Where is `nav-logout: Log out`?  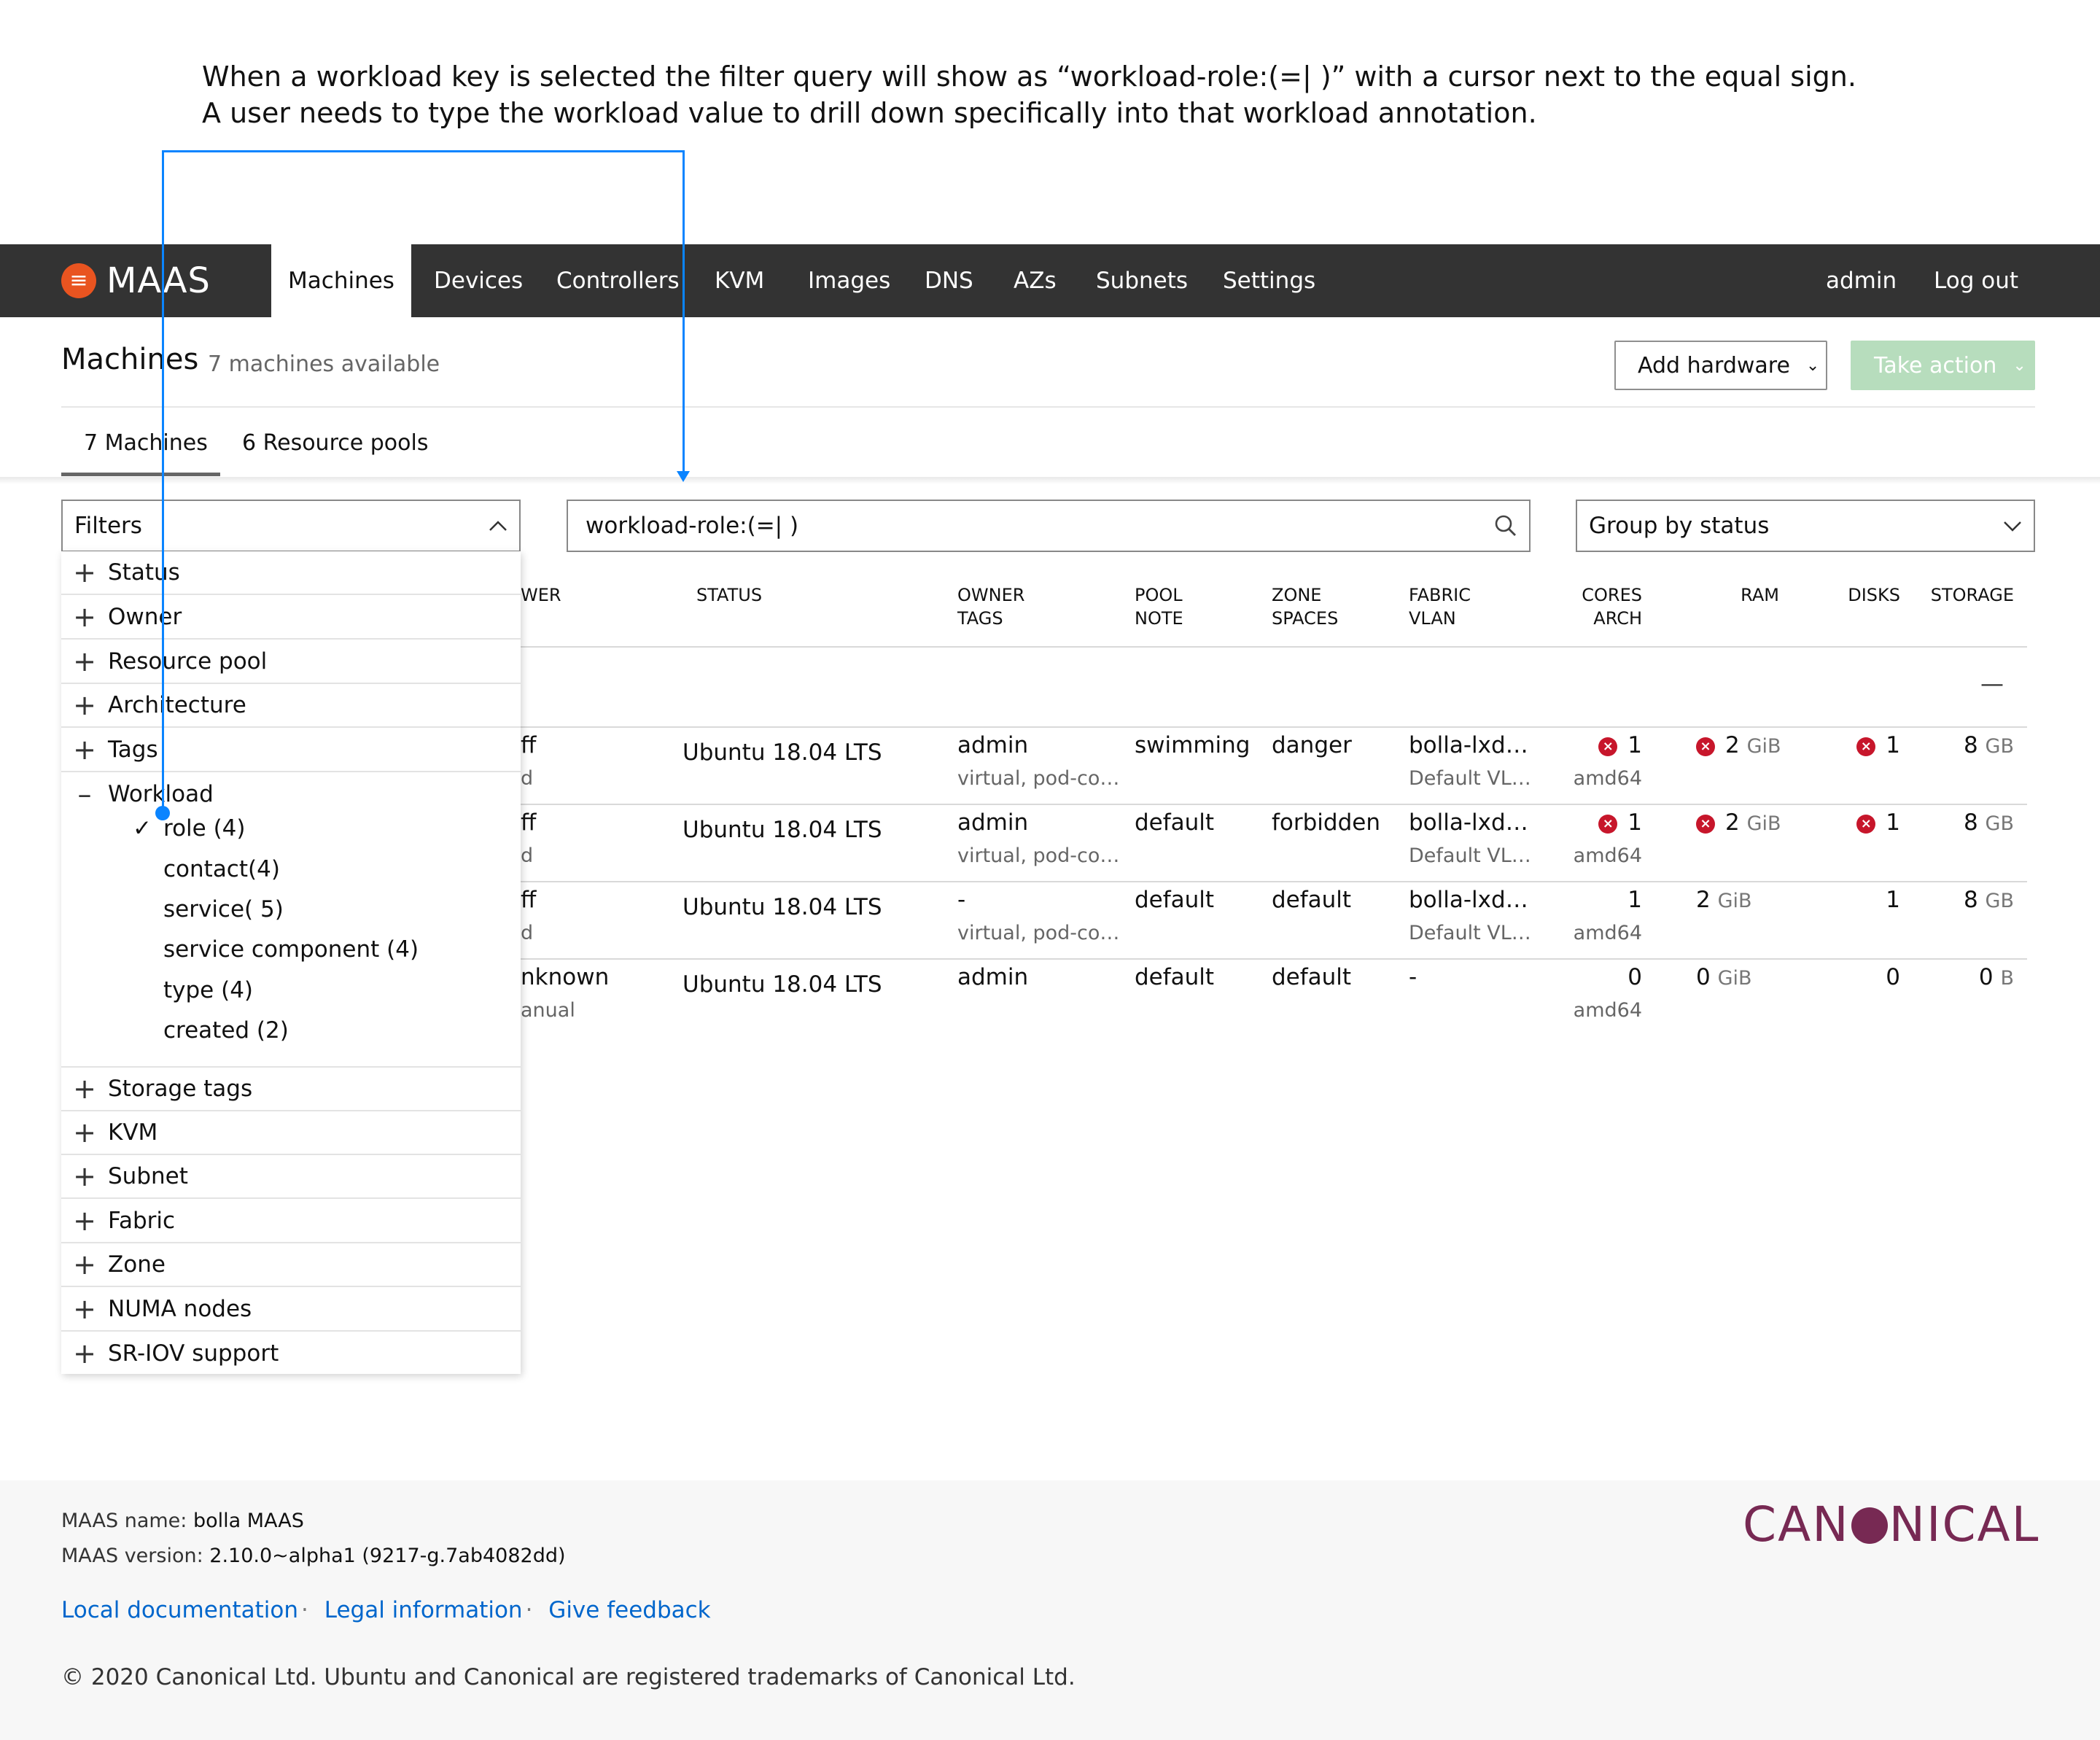
nav-logout: Log out is located at coordinates (1976, 281).